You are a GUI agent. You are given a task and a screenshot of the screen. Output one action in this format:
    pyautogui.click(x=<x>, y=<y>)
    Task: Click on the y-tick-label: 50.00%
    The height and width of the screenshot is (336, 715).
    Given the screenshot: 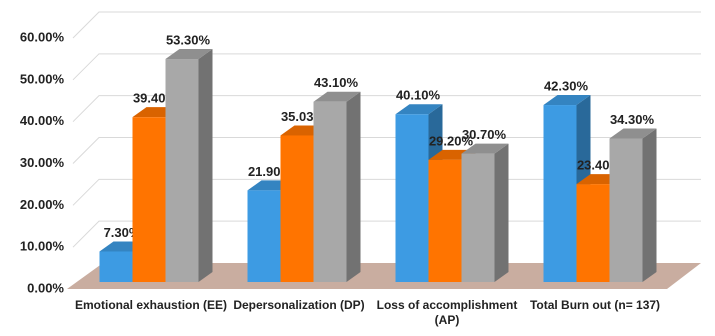 What is the action you would take?
    pyautogui.click(x=42, y=78)
    